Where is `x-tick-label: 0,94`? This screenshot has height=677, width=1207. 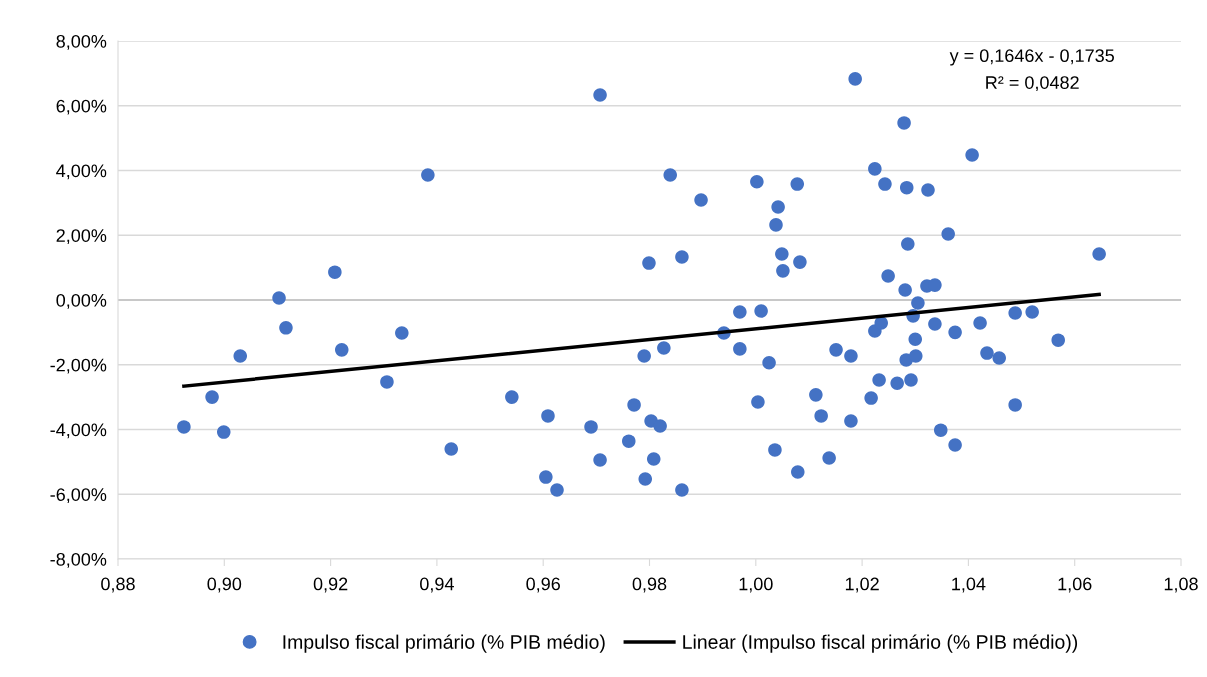 x-tick-label: 0,94 is located at coordinates (437, 585).